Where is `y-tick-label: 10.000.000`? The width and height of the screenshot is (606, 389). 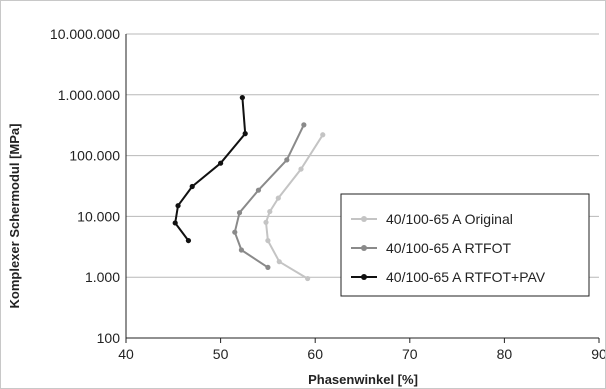 y-tick-label: 10.000.000 is located at coordinates (85, 34).